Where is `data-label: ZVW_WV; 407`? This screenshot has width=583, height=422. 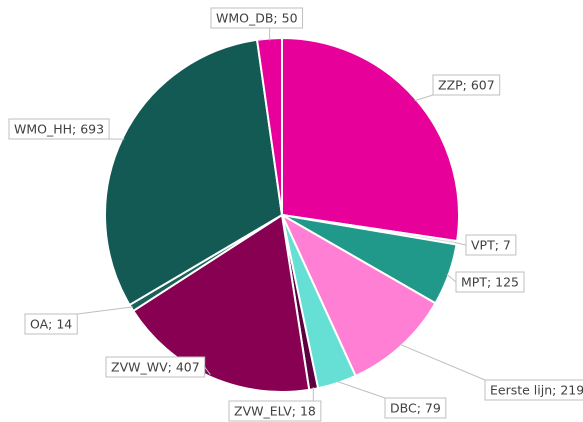 data-label: ZVW_WV; 407 is located at coordinates (155, 367).